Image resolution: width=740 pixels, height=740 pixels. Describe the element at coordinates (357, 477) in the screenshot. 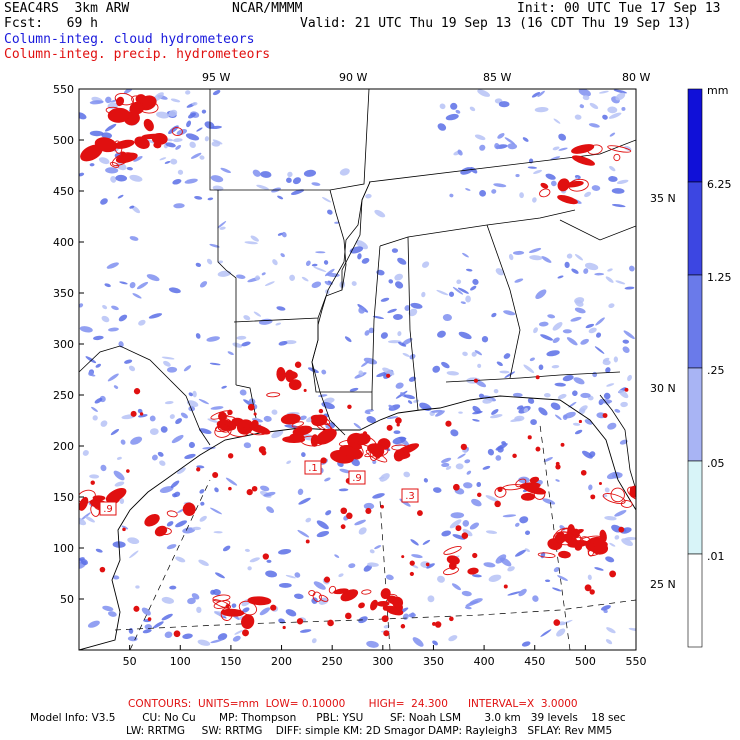

I see `contour-label: .9` at that location.